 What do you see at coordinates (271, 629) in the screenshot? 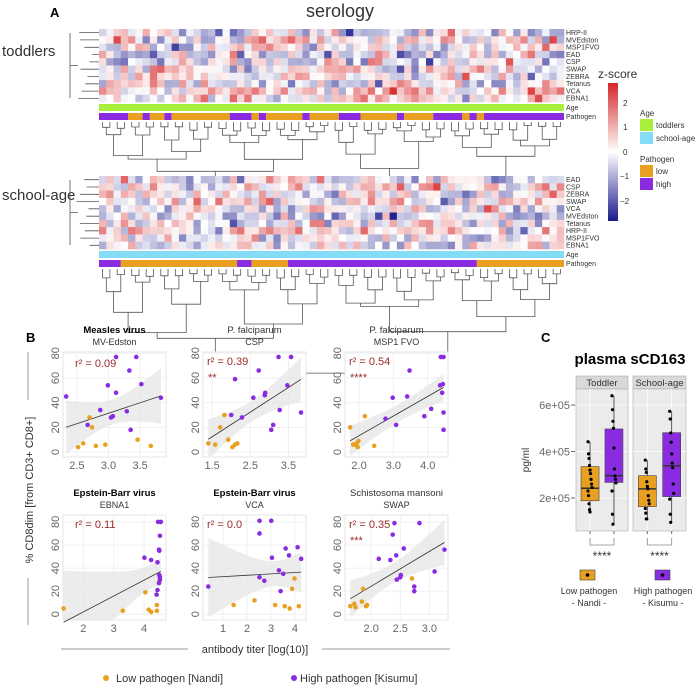
I see `x-tick-label: 3` at bounding box center [271, 629].